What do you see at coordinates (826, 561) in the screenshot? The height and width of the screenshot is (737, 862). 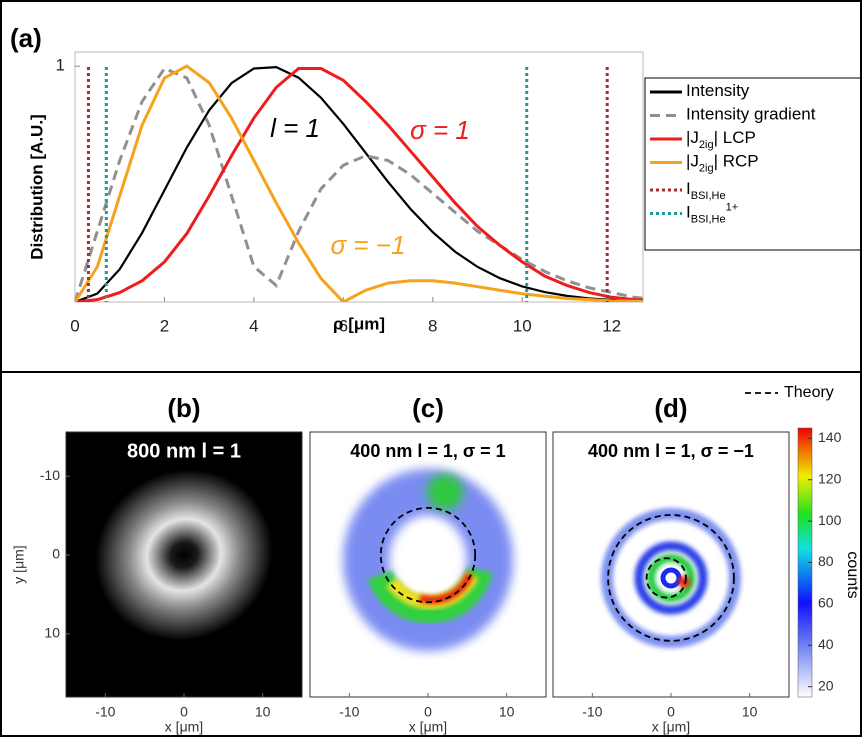 I see `colorbar-tick-label: 80` at bounding box center [826, 561].